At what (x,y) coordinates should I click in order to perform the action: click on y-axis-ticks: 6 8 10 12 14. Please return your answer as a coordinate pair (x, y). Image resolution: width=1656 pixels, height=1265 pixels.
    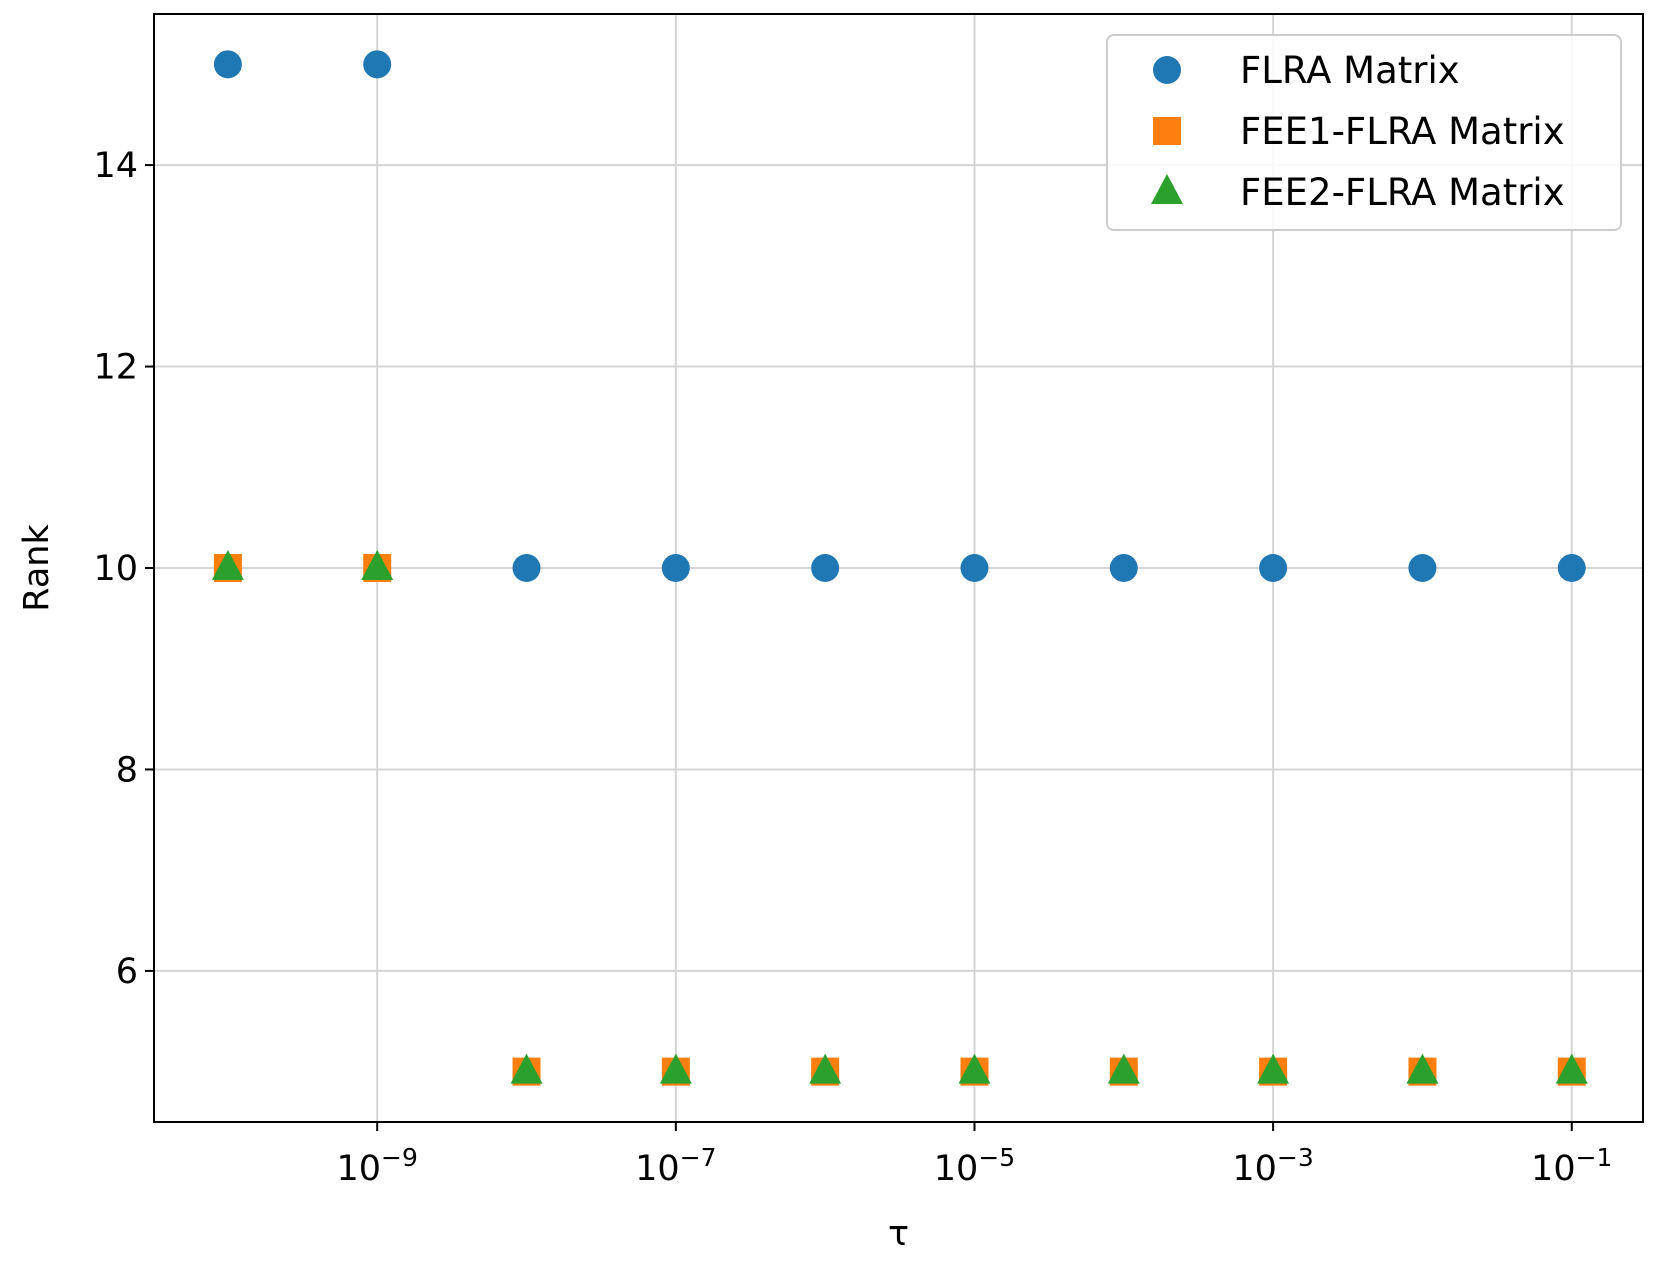
    Looking at the image, I should click on (123, 569).